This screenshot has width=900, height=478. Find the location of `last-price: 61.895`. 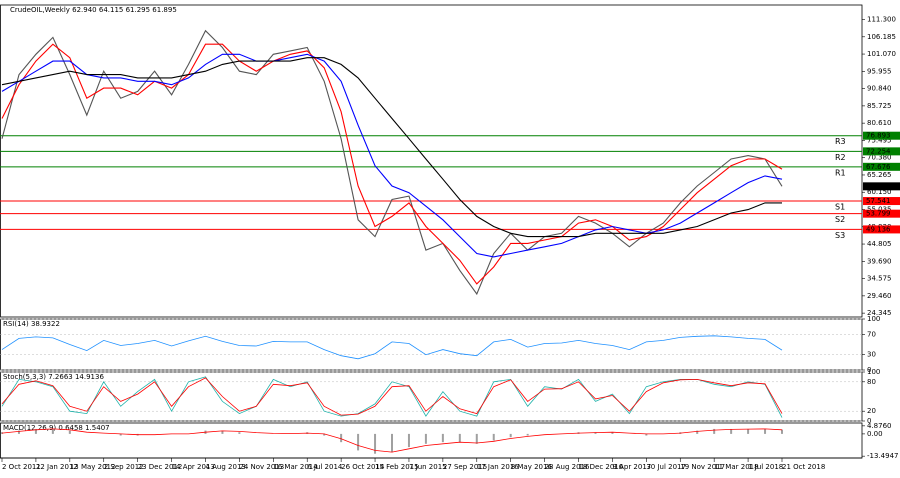

last-price: 61.895 is located at coordinates (878, 186).